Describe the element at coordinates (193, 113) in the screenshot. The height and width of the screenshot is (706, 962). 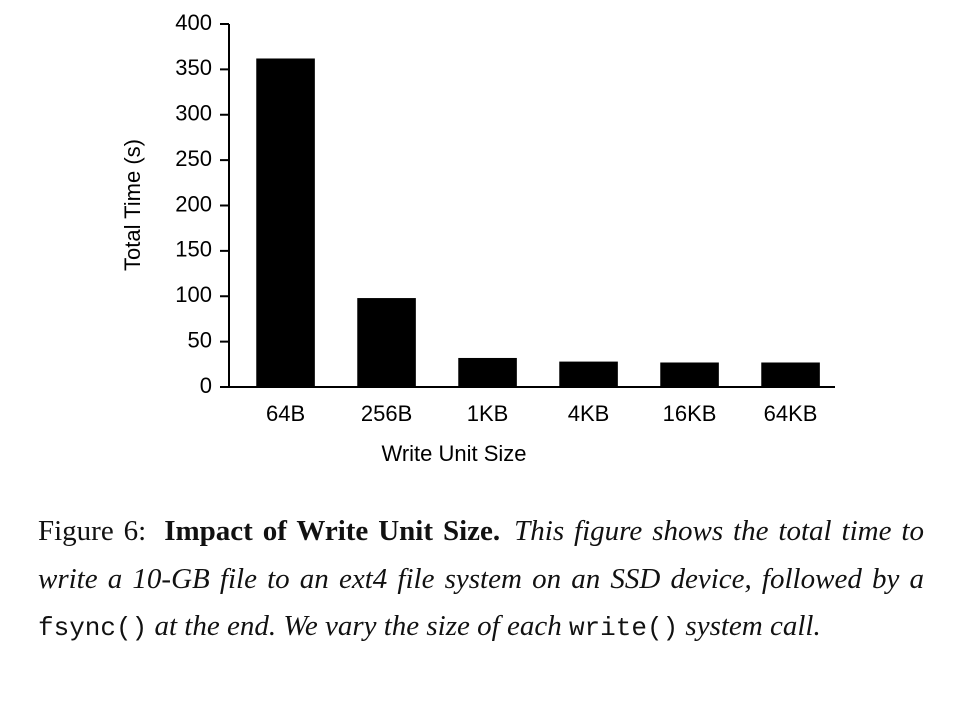
I see `y-tick-label: 300` at that location.